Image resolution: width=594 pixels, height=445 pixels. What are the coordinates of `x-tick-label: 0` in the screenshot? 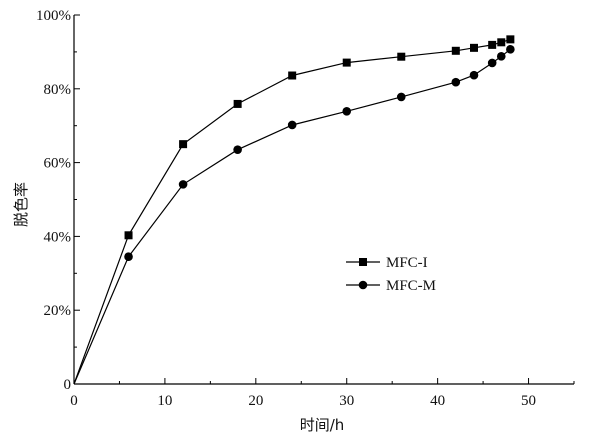 It's located at (74, 401).